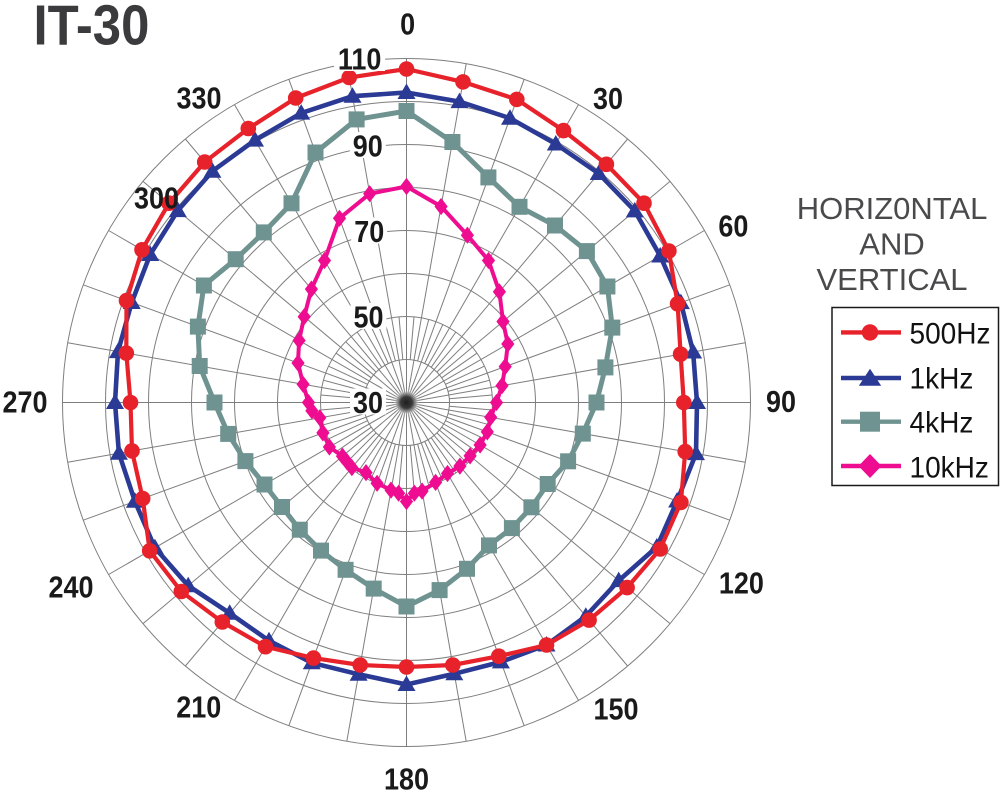 The image size is (1000, 809). I want to click on svg-text: 300, so click(156, 199).